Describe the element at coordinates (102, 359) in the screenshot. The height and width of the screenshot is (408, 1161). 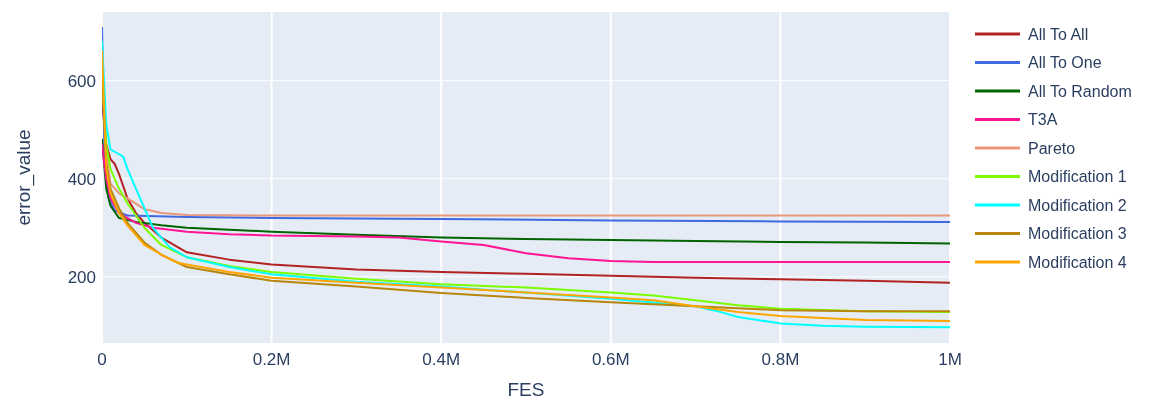
I see `x-tick-label: 0` at that location.